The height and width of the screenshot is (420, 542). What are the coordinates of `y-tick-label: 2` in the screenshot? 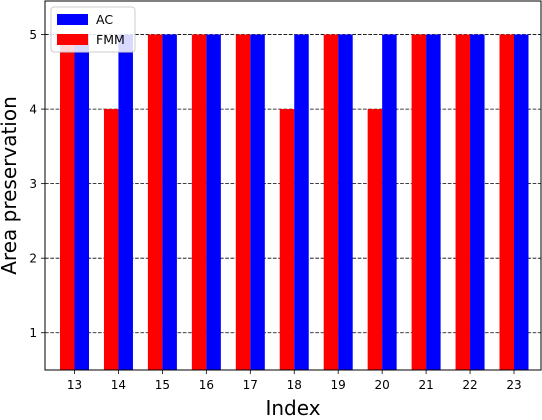 It's located at (33, 258).